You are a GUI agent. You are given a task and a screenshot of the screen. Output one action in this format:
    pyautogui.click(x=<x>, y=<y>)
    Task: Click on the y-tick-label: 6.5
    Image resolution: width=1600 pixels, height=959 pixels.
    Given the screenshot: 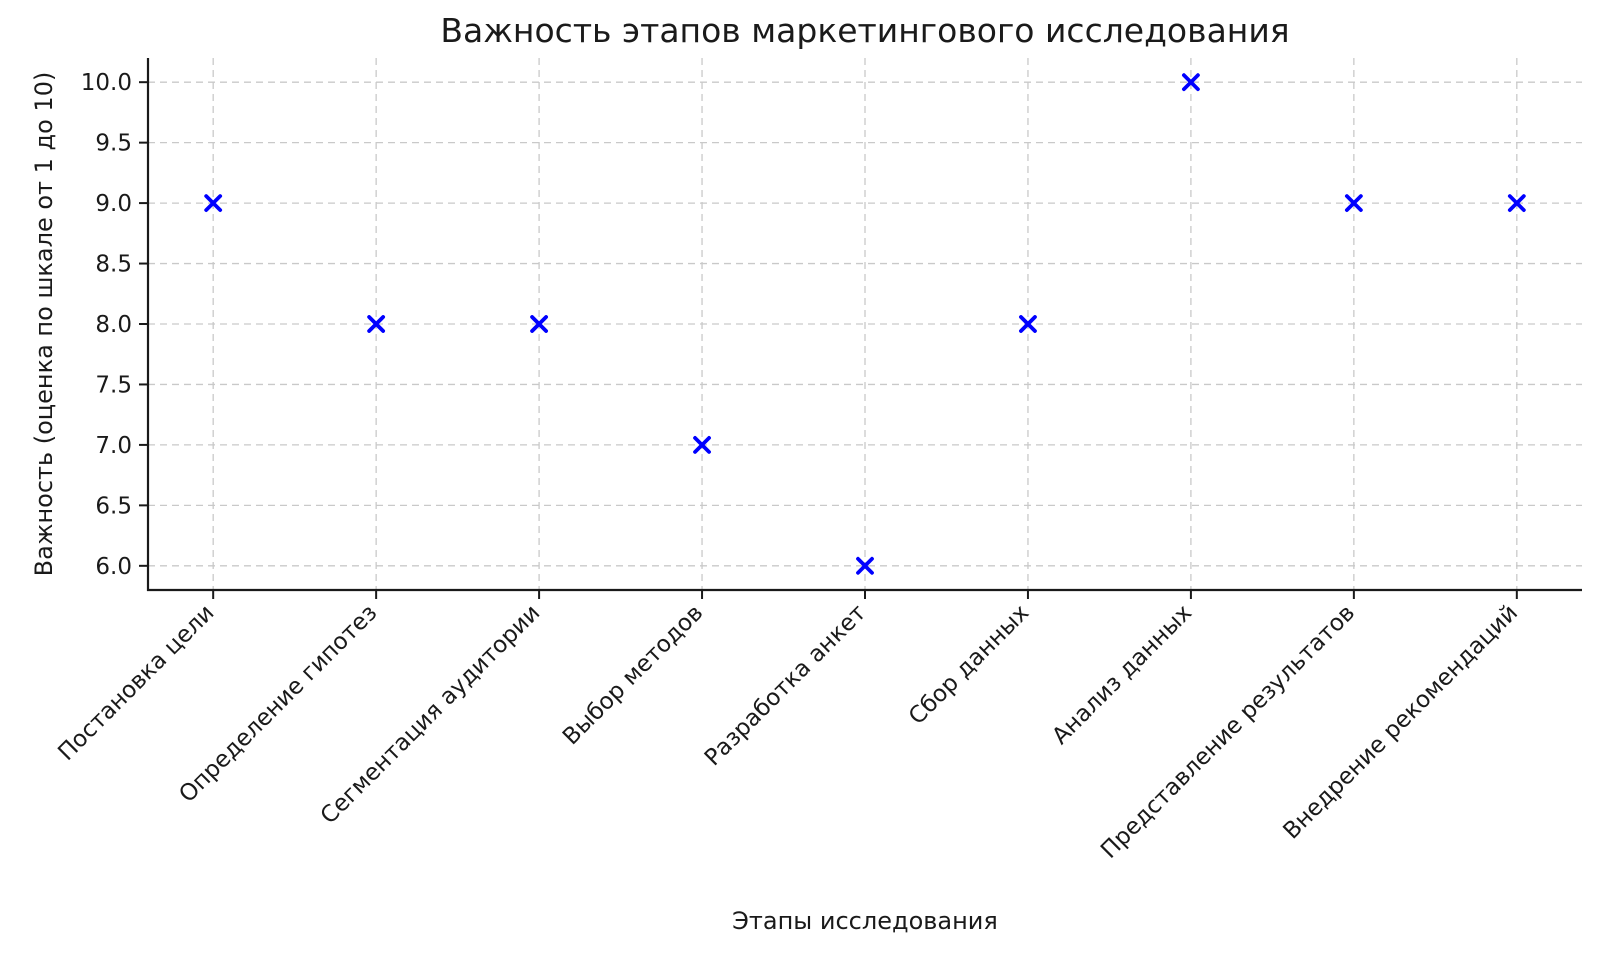 What is the action you would take?
    pyautogui.click(x=113, y=506)
    